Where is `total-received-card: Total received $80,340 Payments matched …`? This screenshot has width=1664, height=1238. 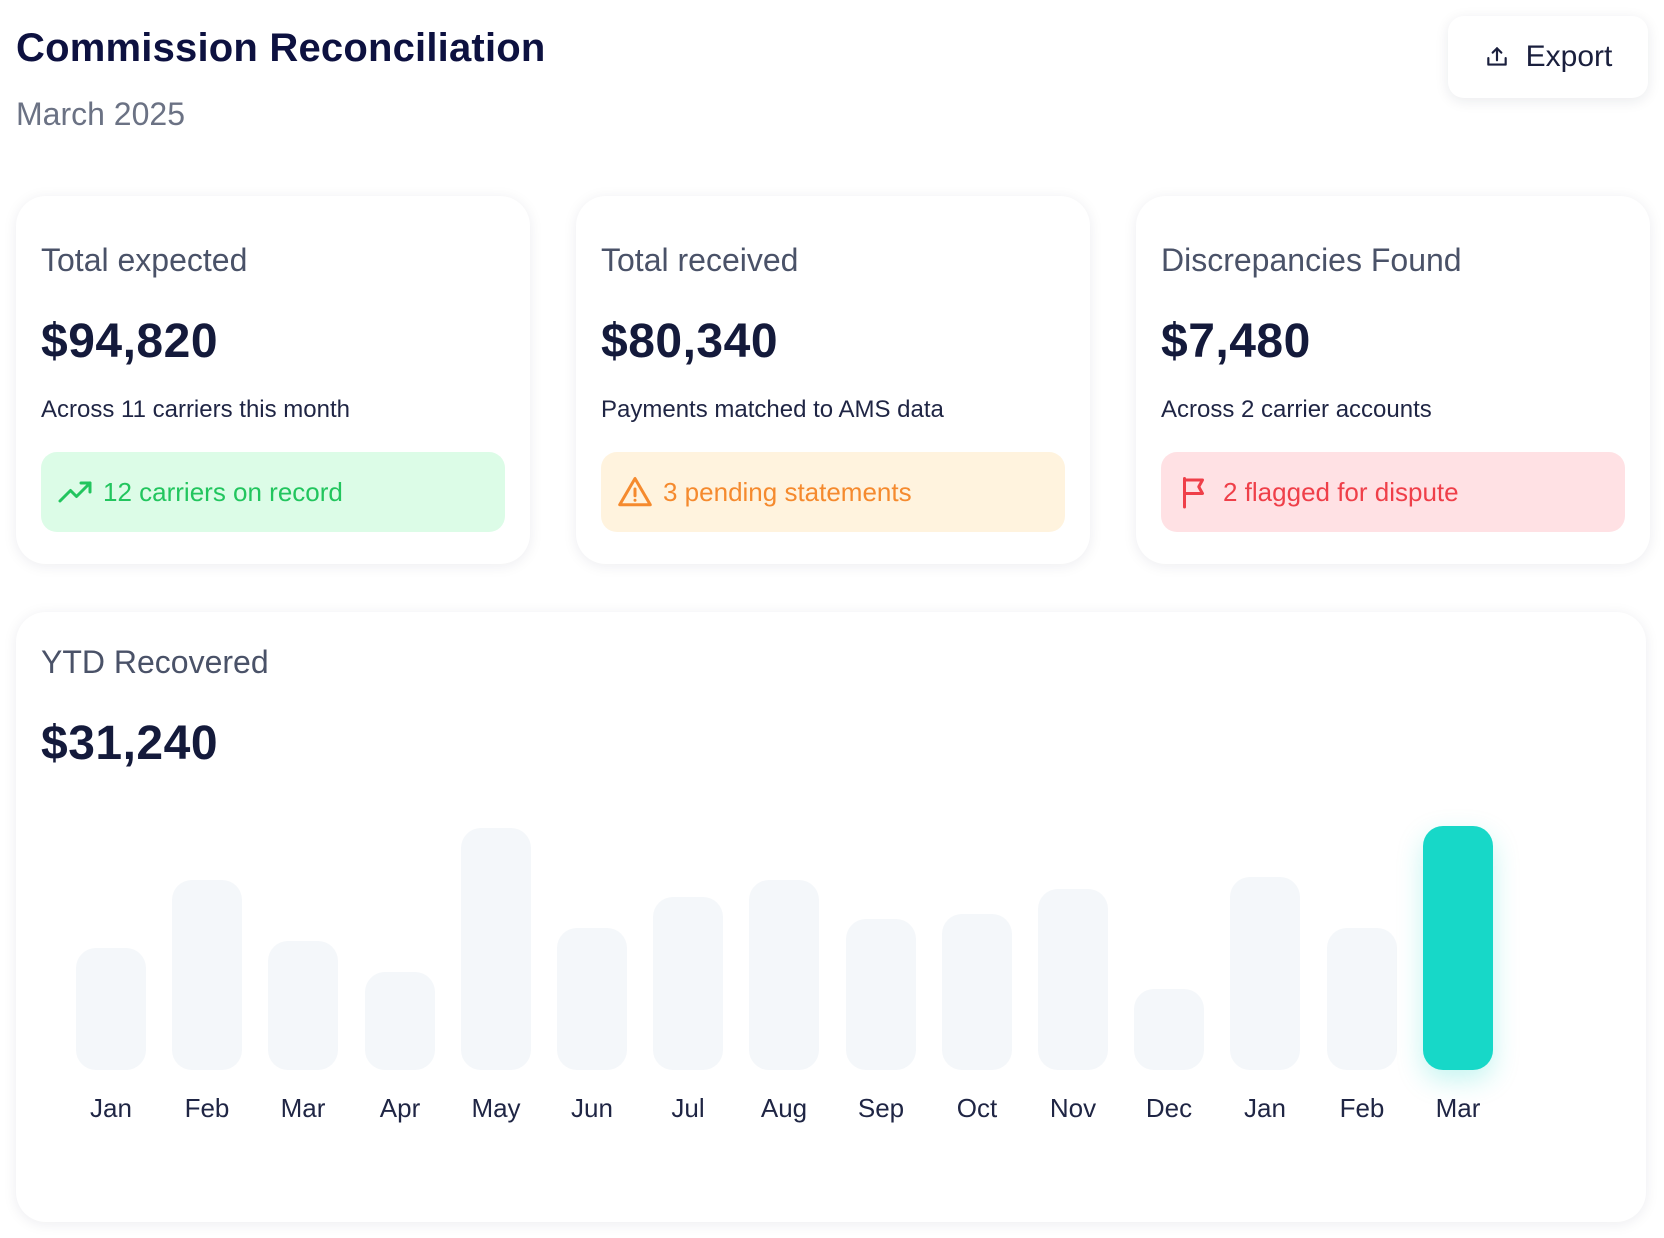 total-received-card: Total received $80,340 Payments matched … is located at coordinates (833, 380).